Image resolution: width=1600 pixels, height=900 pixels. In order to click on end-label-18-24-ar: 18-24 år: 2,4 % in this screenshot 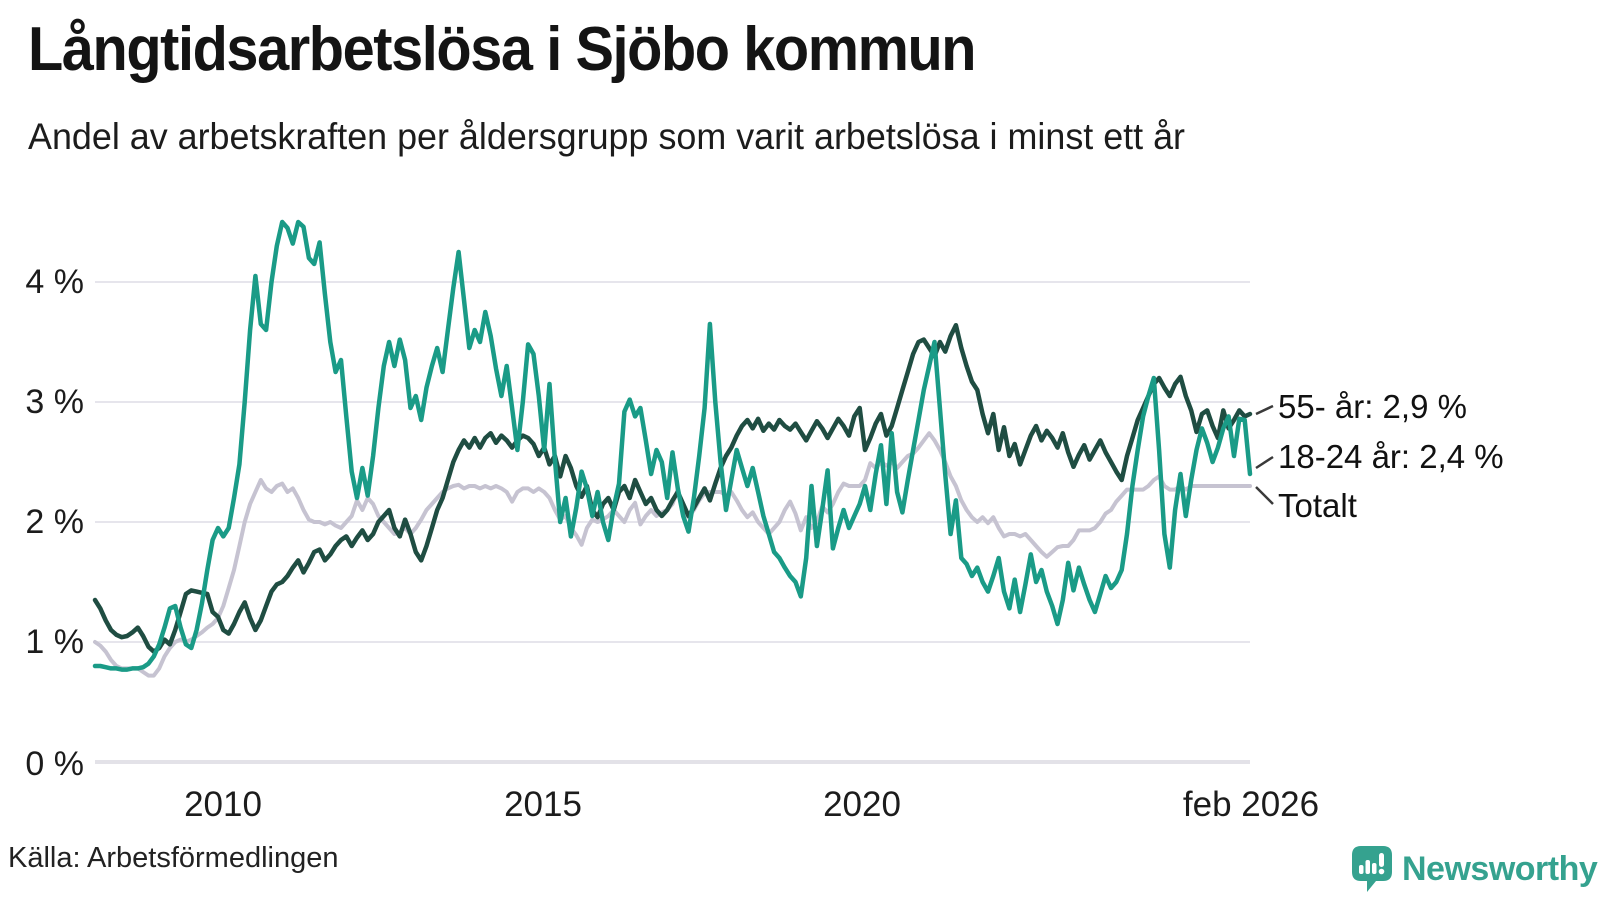, I will do `click(1391, 456)`.